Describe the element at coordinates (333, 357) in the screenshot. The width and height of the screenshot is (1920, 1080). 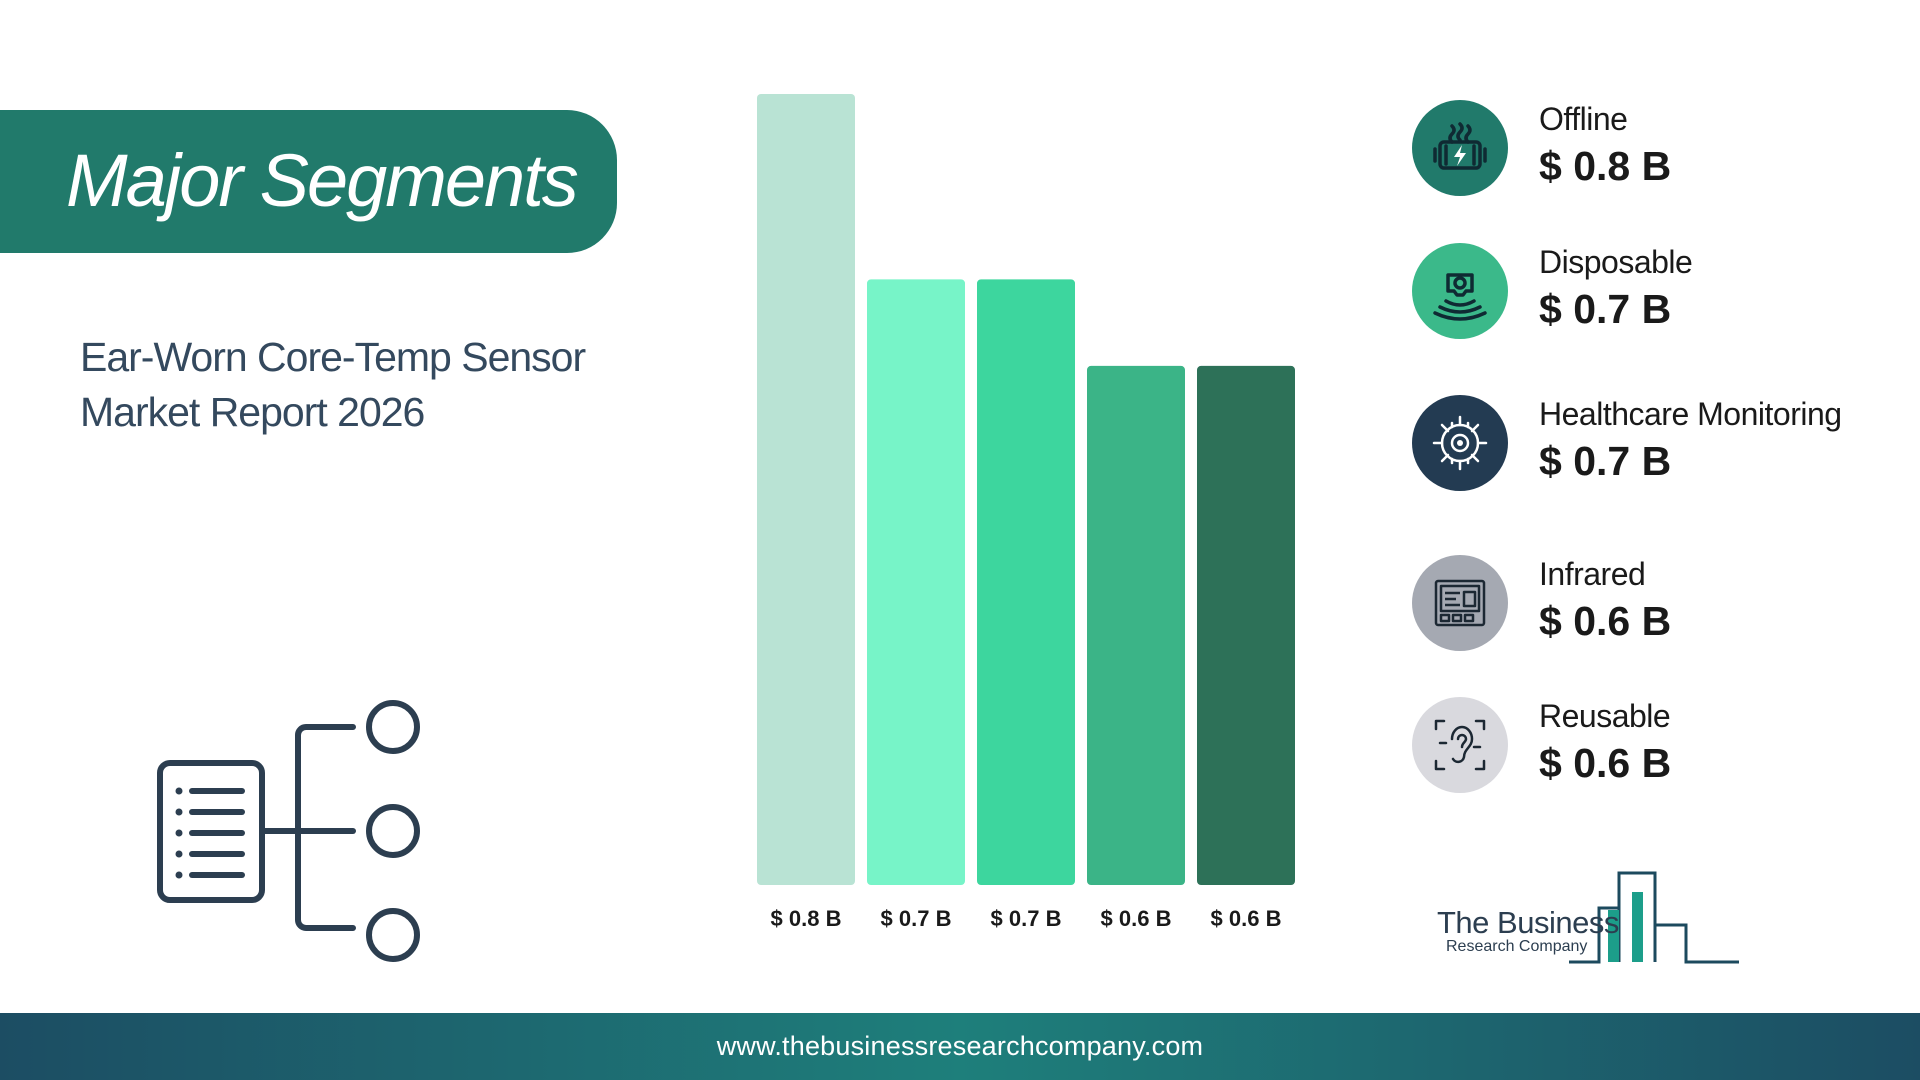
I see `report-title-line-1: Ear-Worn Core-Temp Sensor` at that location.